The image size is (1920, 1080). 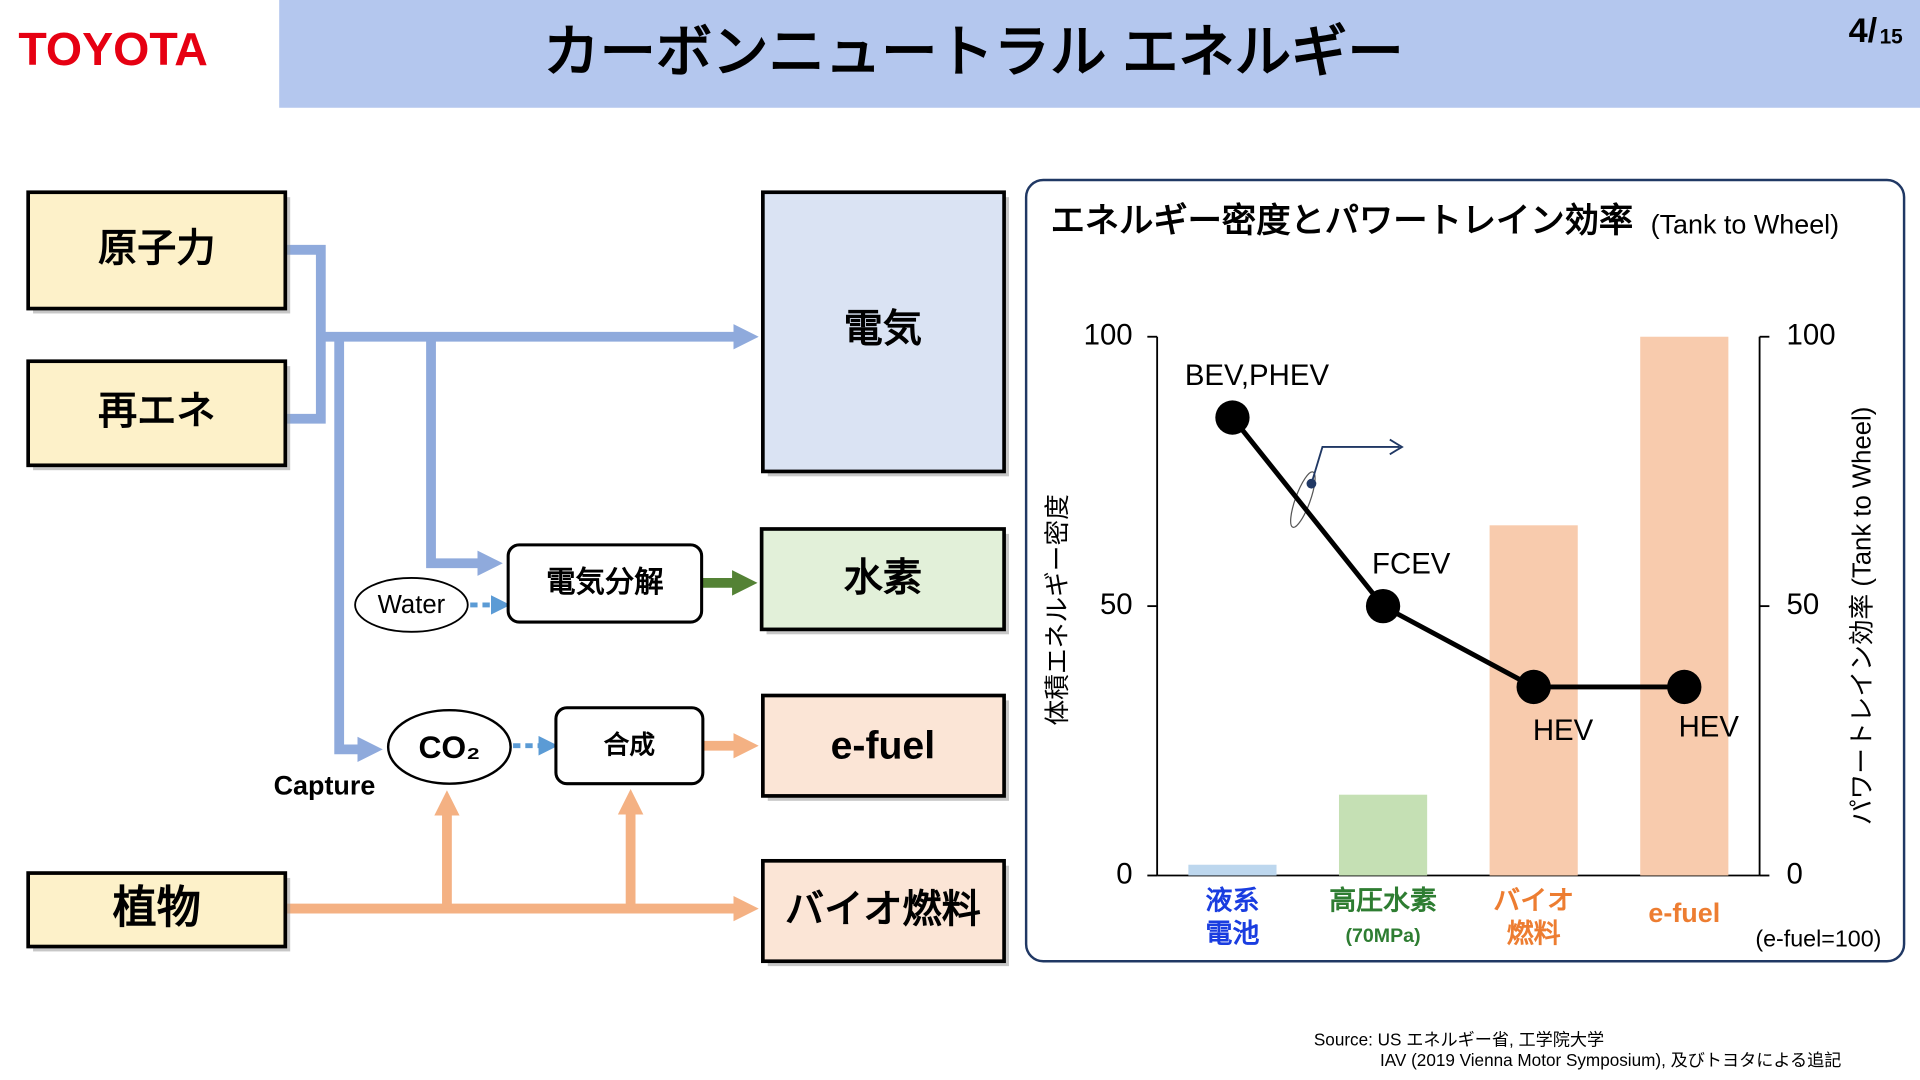 I want to click on y2-tick-label: 100, so click(x=1811, y=335).